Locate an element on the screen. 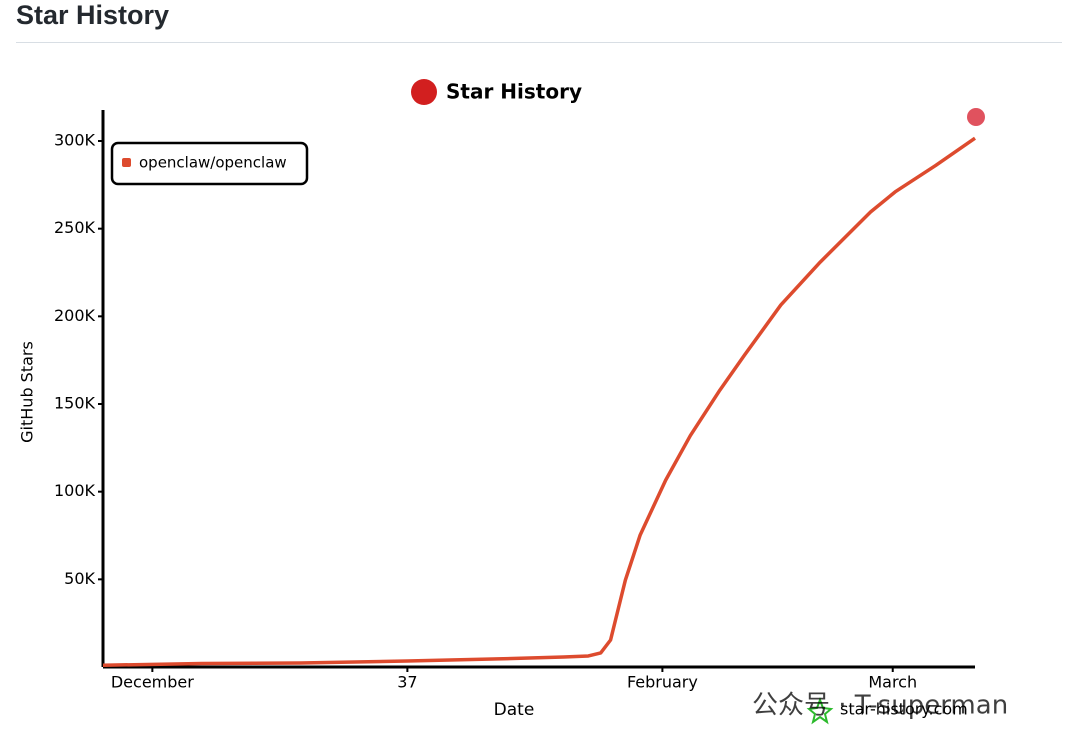 Image resolution: width=1080 pixels, height=748 pixels. x-tick-label: March is located at coordinates (892, 682).